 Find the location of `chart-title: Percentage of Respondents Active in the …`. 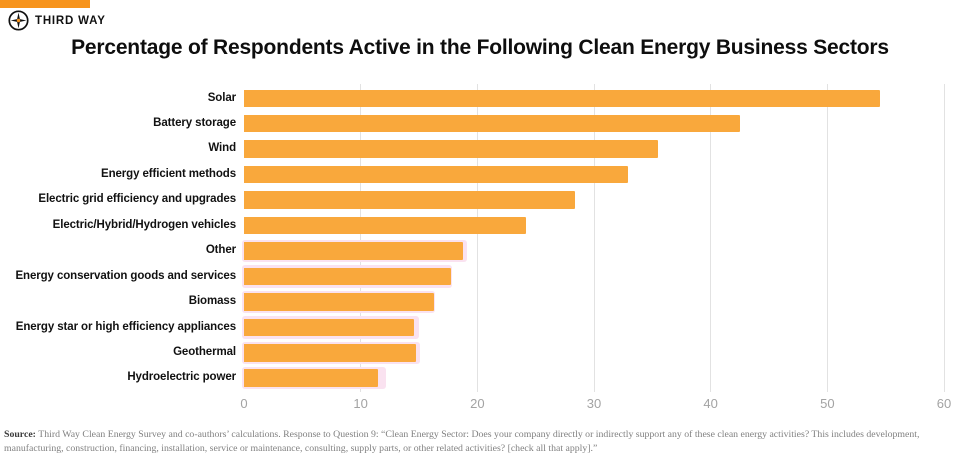

chart-title: Percentage of Respondents Active in the … is located at coordinates (480, 47).